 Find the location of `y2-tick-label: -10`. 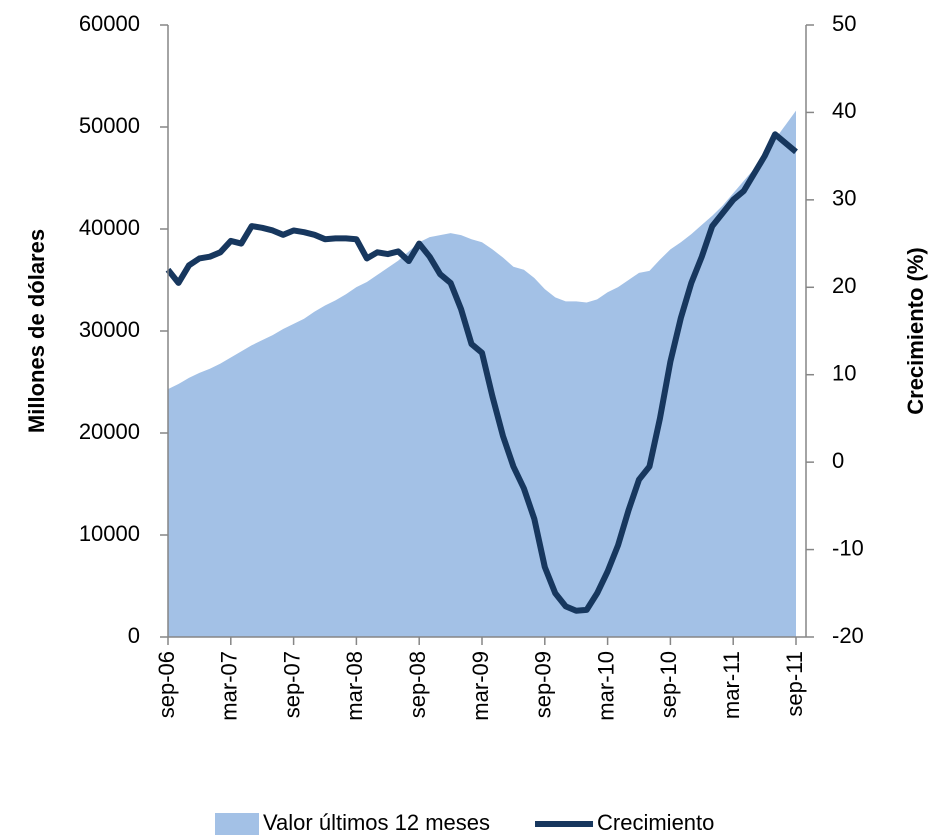

y2-tick-label: -10 is located at coordinates (848, 547).